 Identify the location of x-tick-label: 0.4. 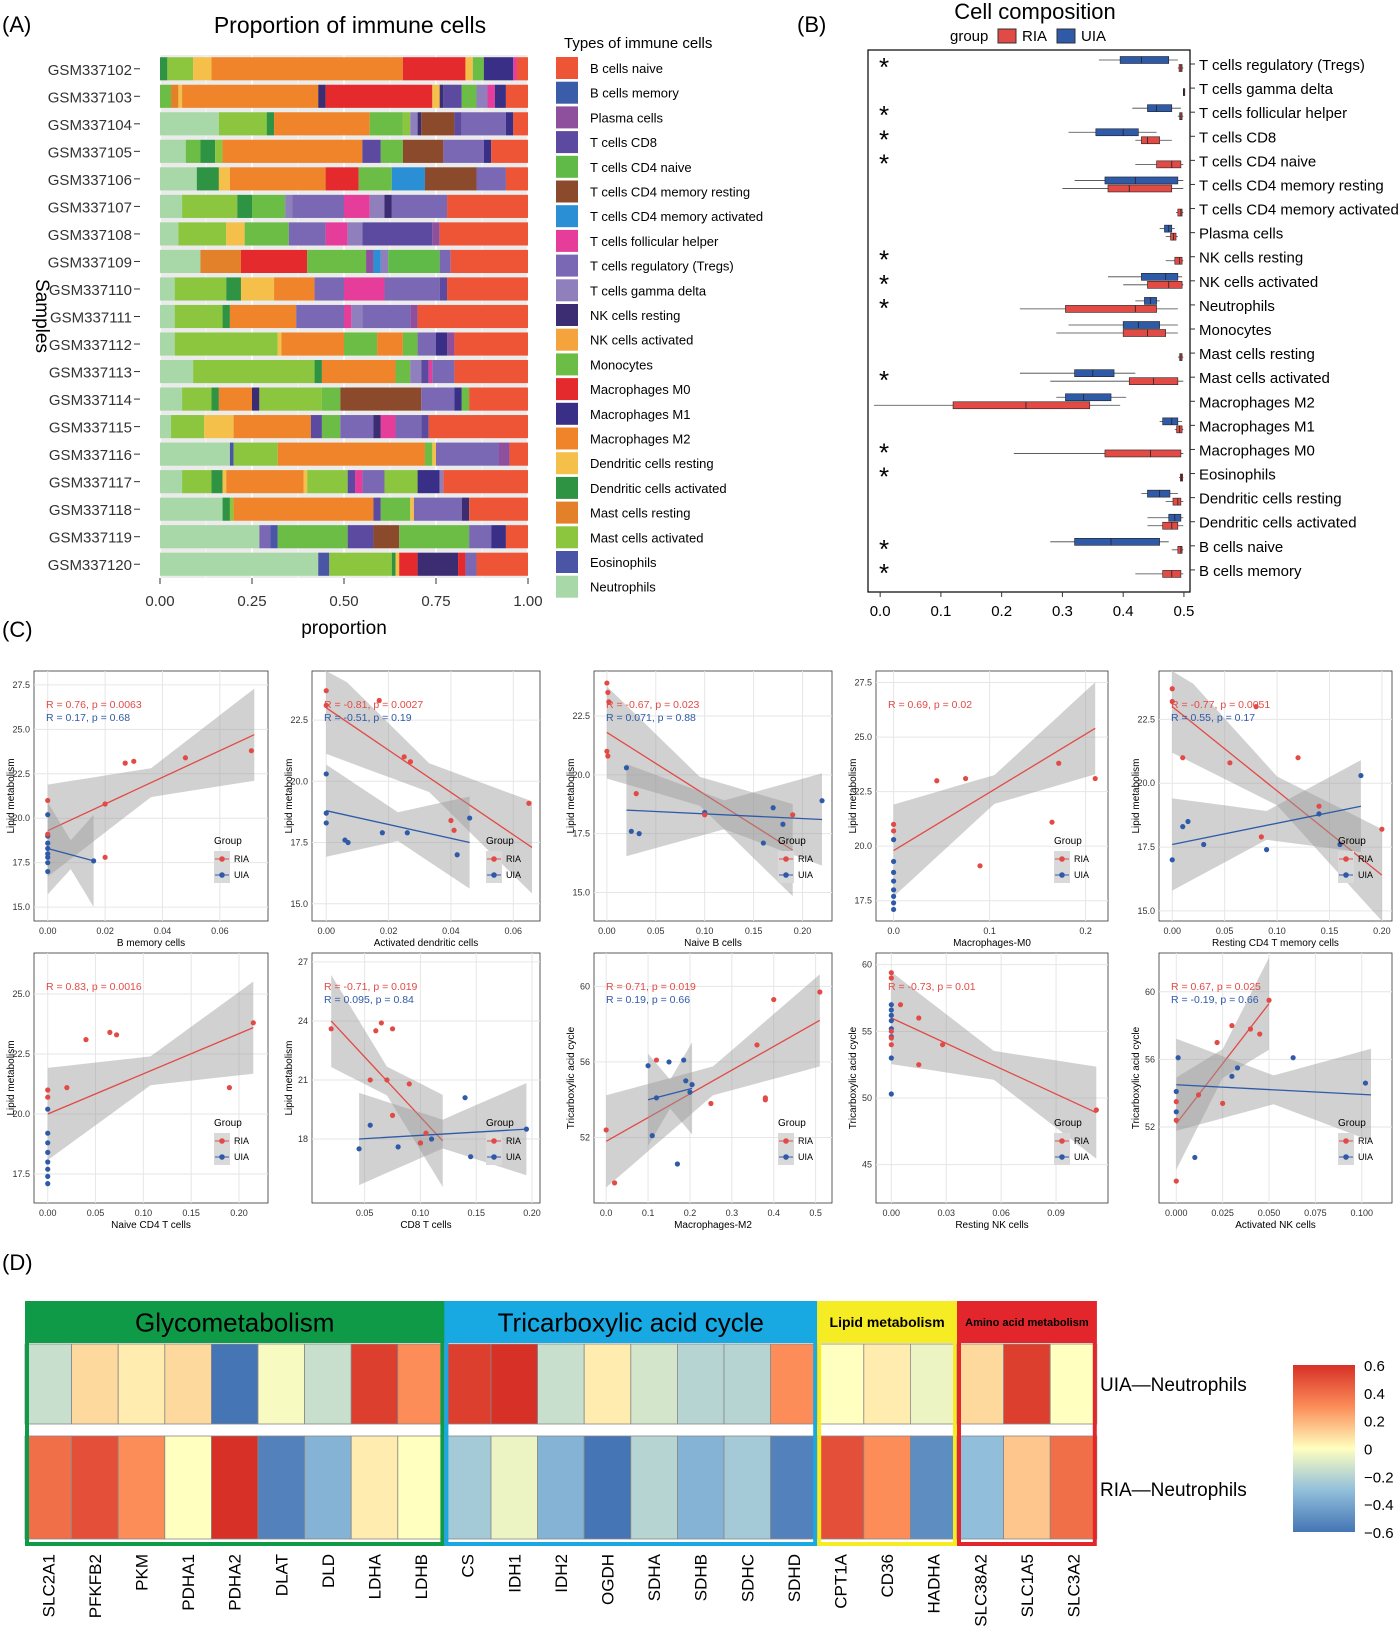
(773, 1213).